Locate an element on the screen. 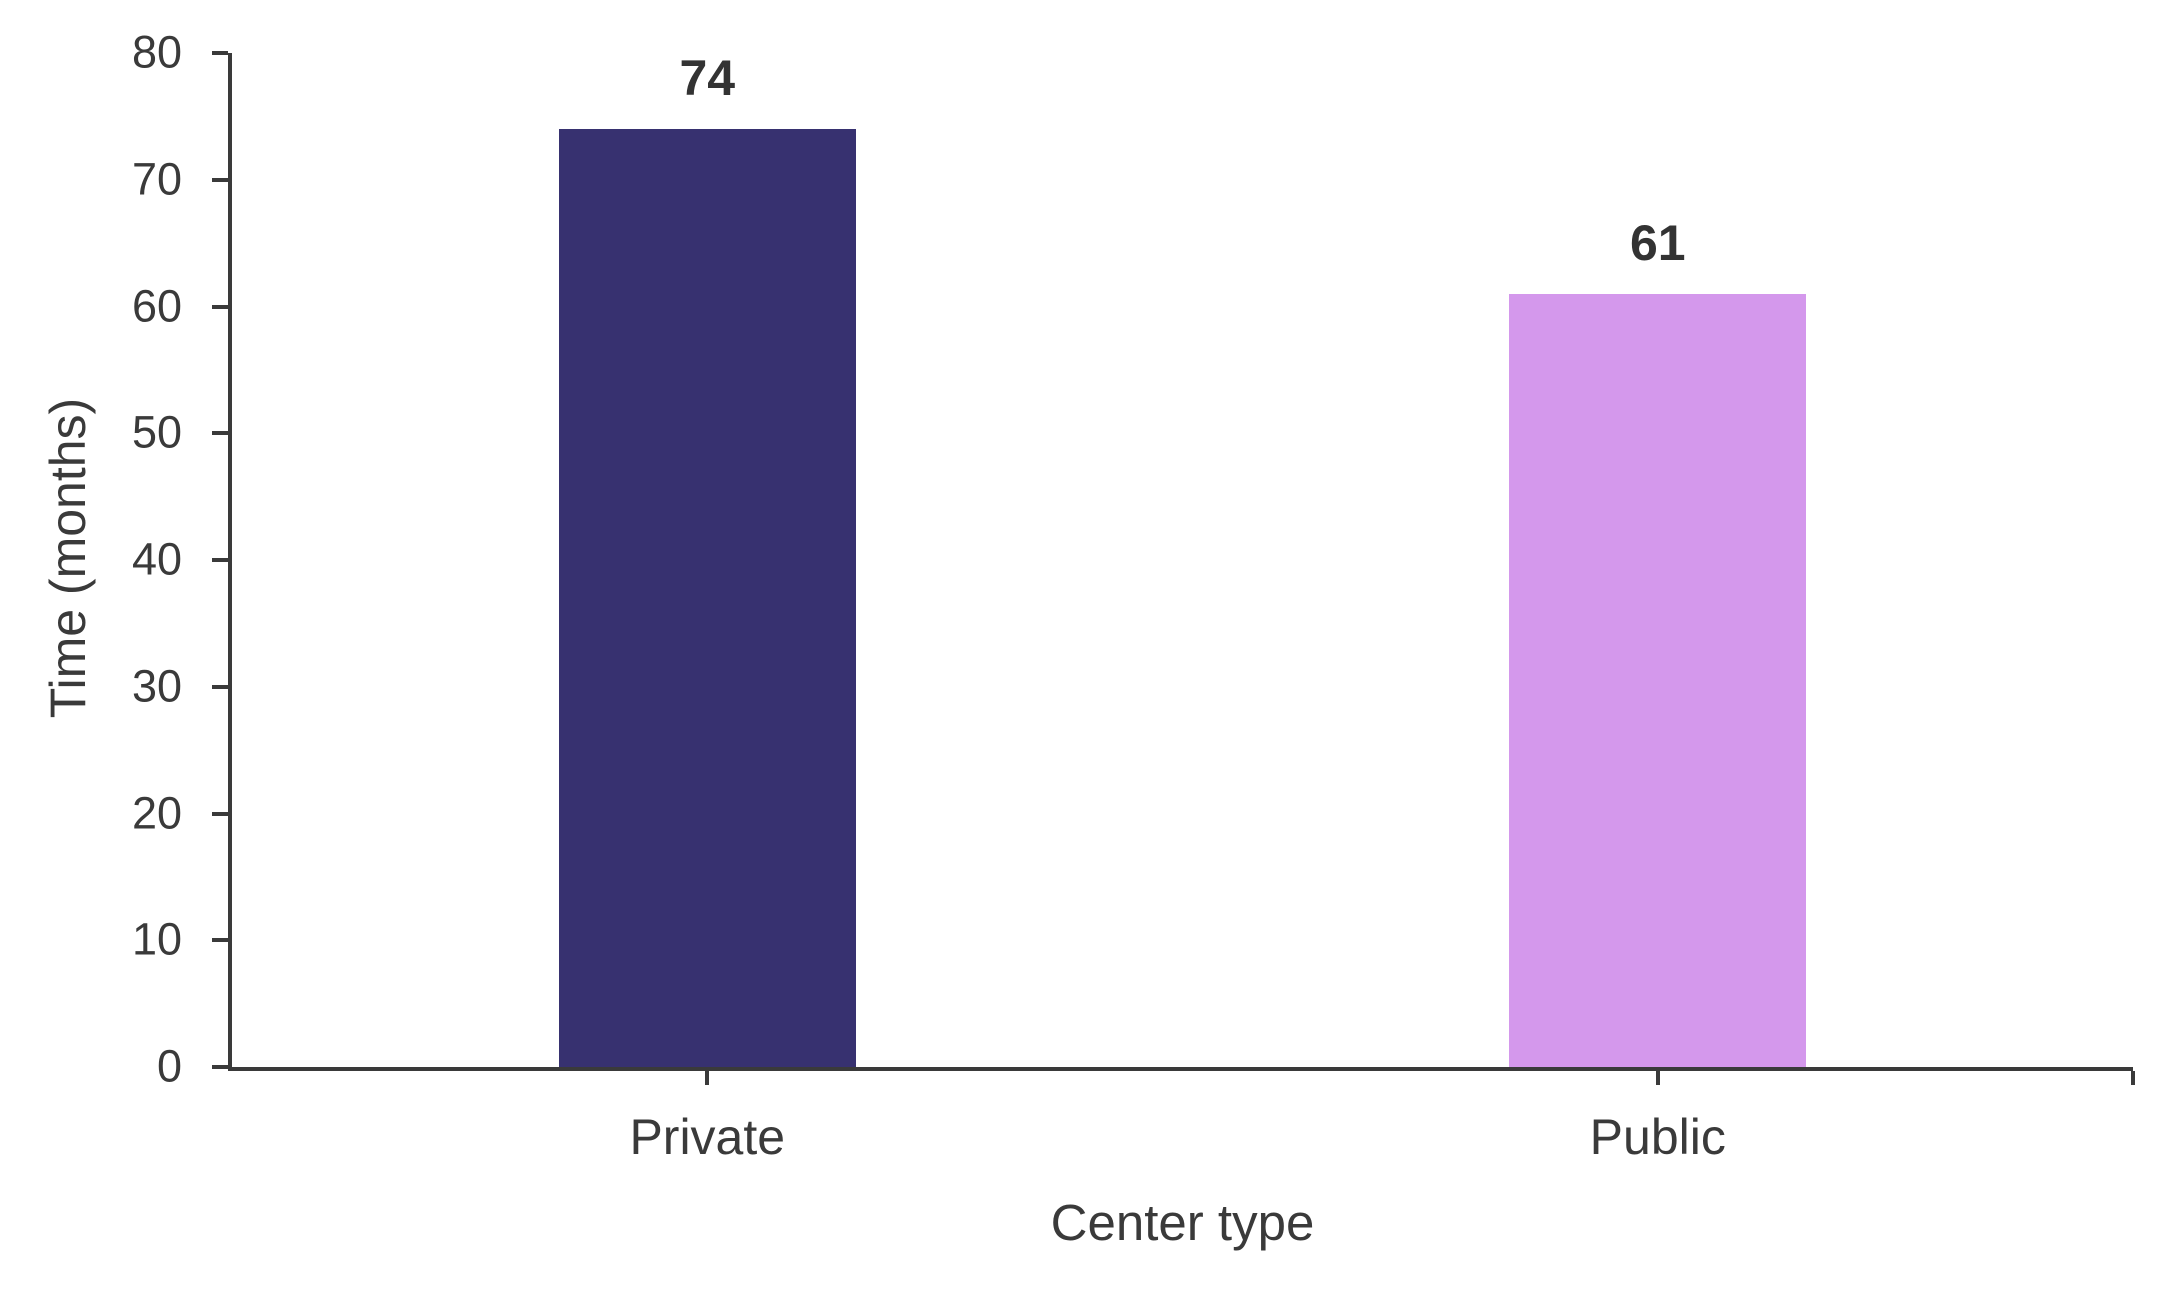 The width and height of the screenshot is (2183, 1299). x-tick-label-private: Private is located at coordinates (707, 1137).